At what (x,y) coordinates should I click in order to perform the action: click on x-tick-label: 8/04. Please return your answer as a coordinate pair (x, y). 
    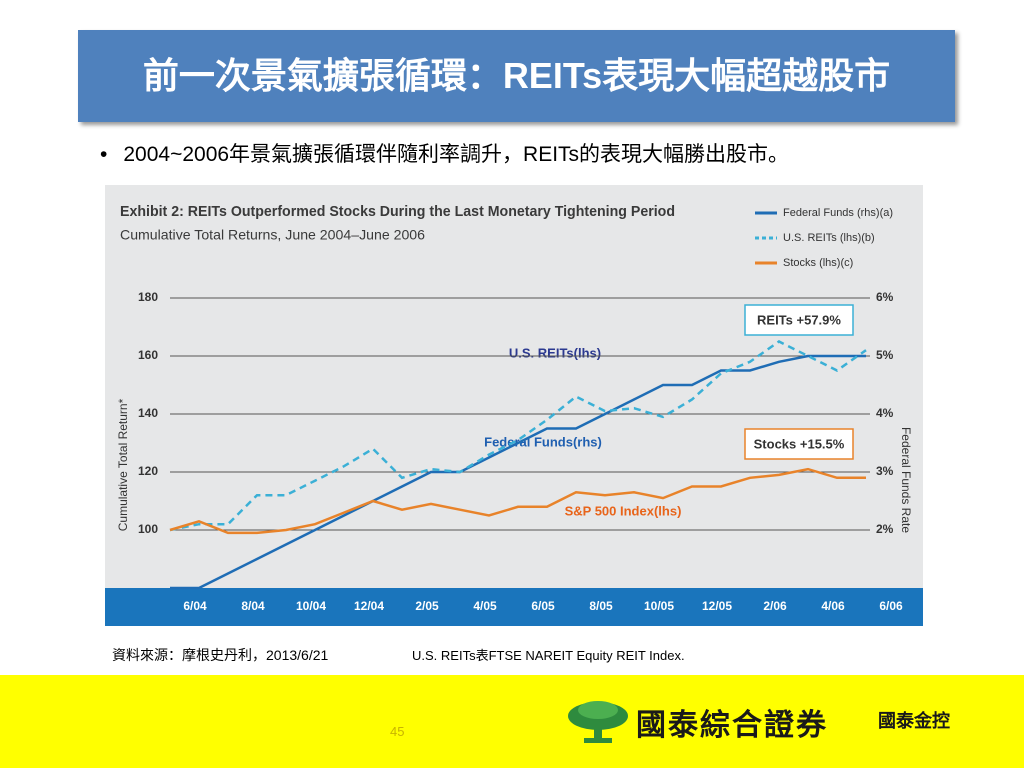
    Looking at the image, I should click on (253, 606).